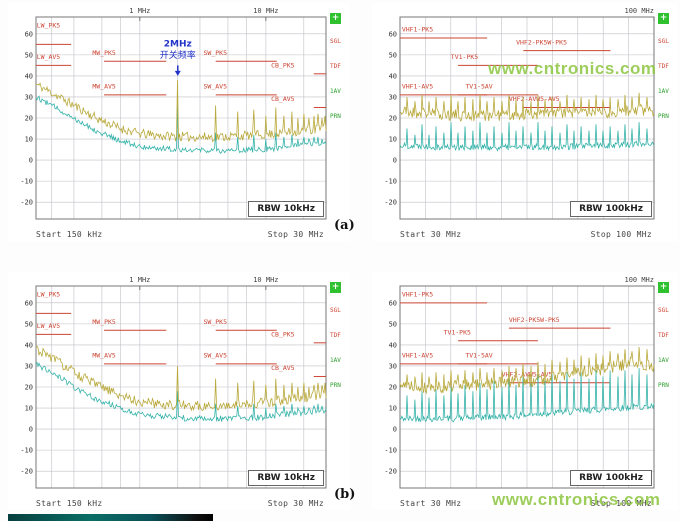 This screenshot has height=521, width=680. Describe the element at coordinates (572, 68) in the screenshot. I see `watermark-text: www.cntronics.com` at that location.